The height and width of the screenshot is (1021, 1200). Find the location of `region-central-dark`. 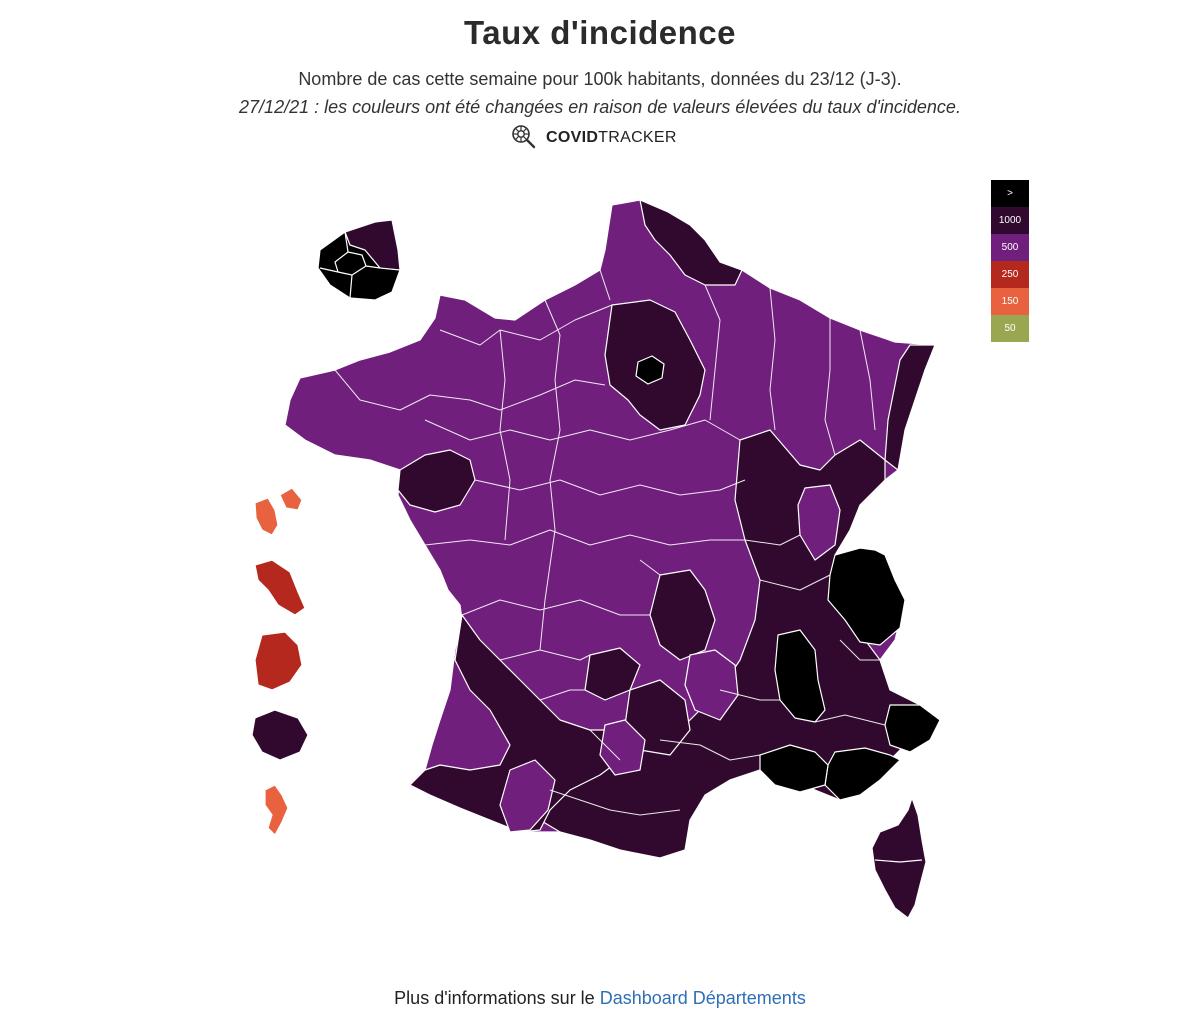

region-central-dark is located at coordinates (682, 615).